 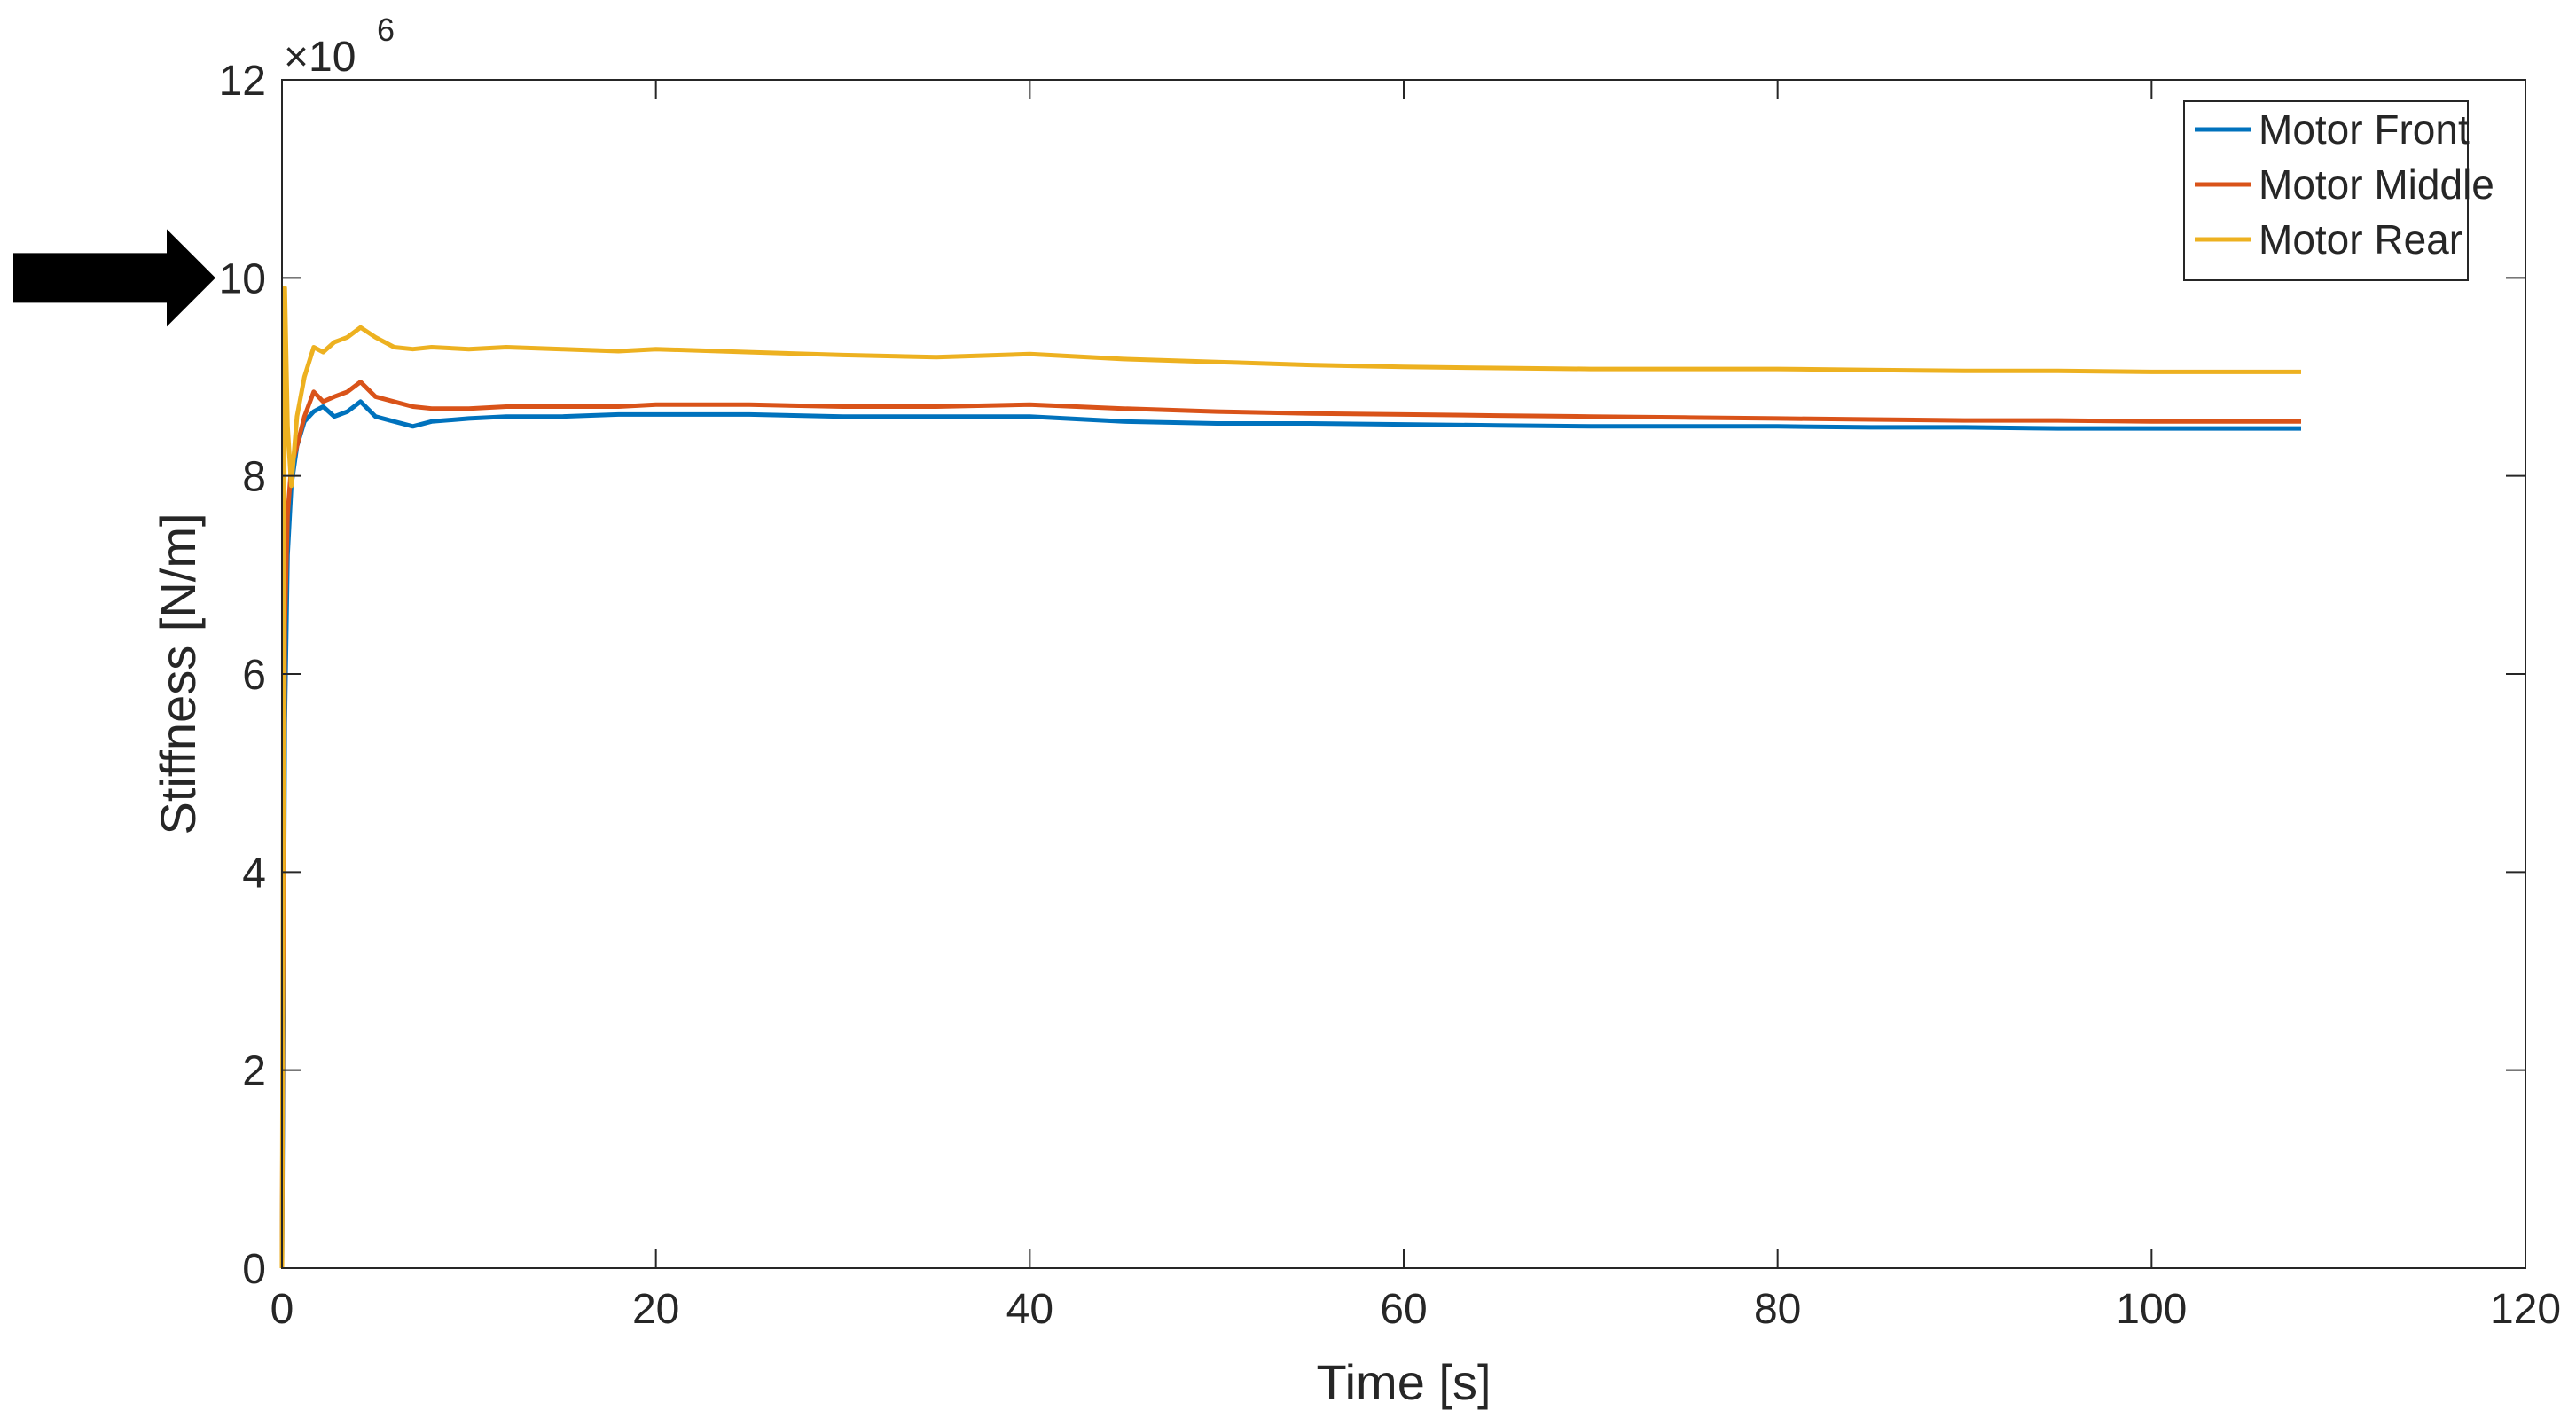 I want to click on y-tick-label: 12, so click(x=242, y=81).